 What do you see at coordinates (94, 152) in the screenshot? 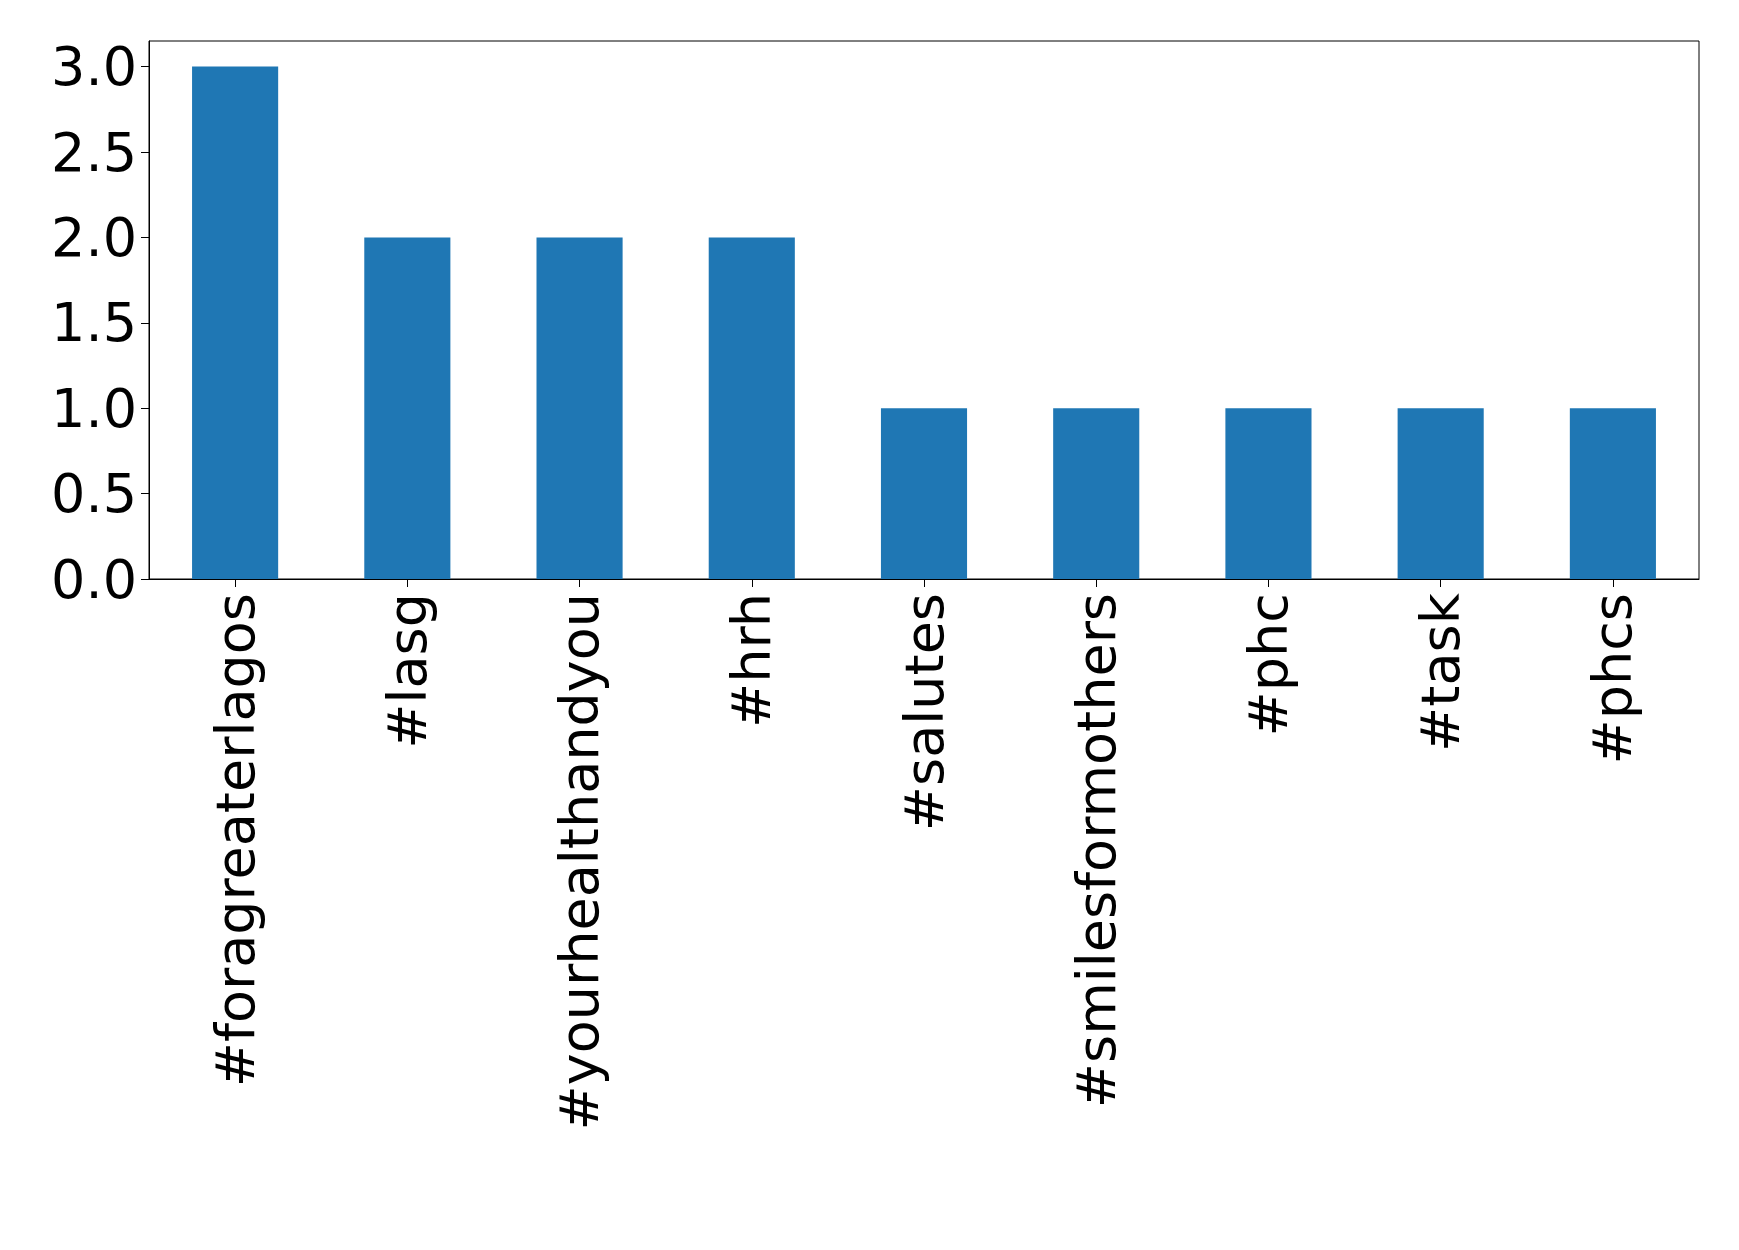
I see `y-tick-label: 2.5` at bounding box center [94, 152].